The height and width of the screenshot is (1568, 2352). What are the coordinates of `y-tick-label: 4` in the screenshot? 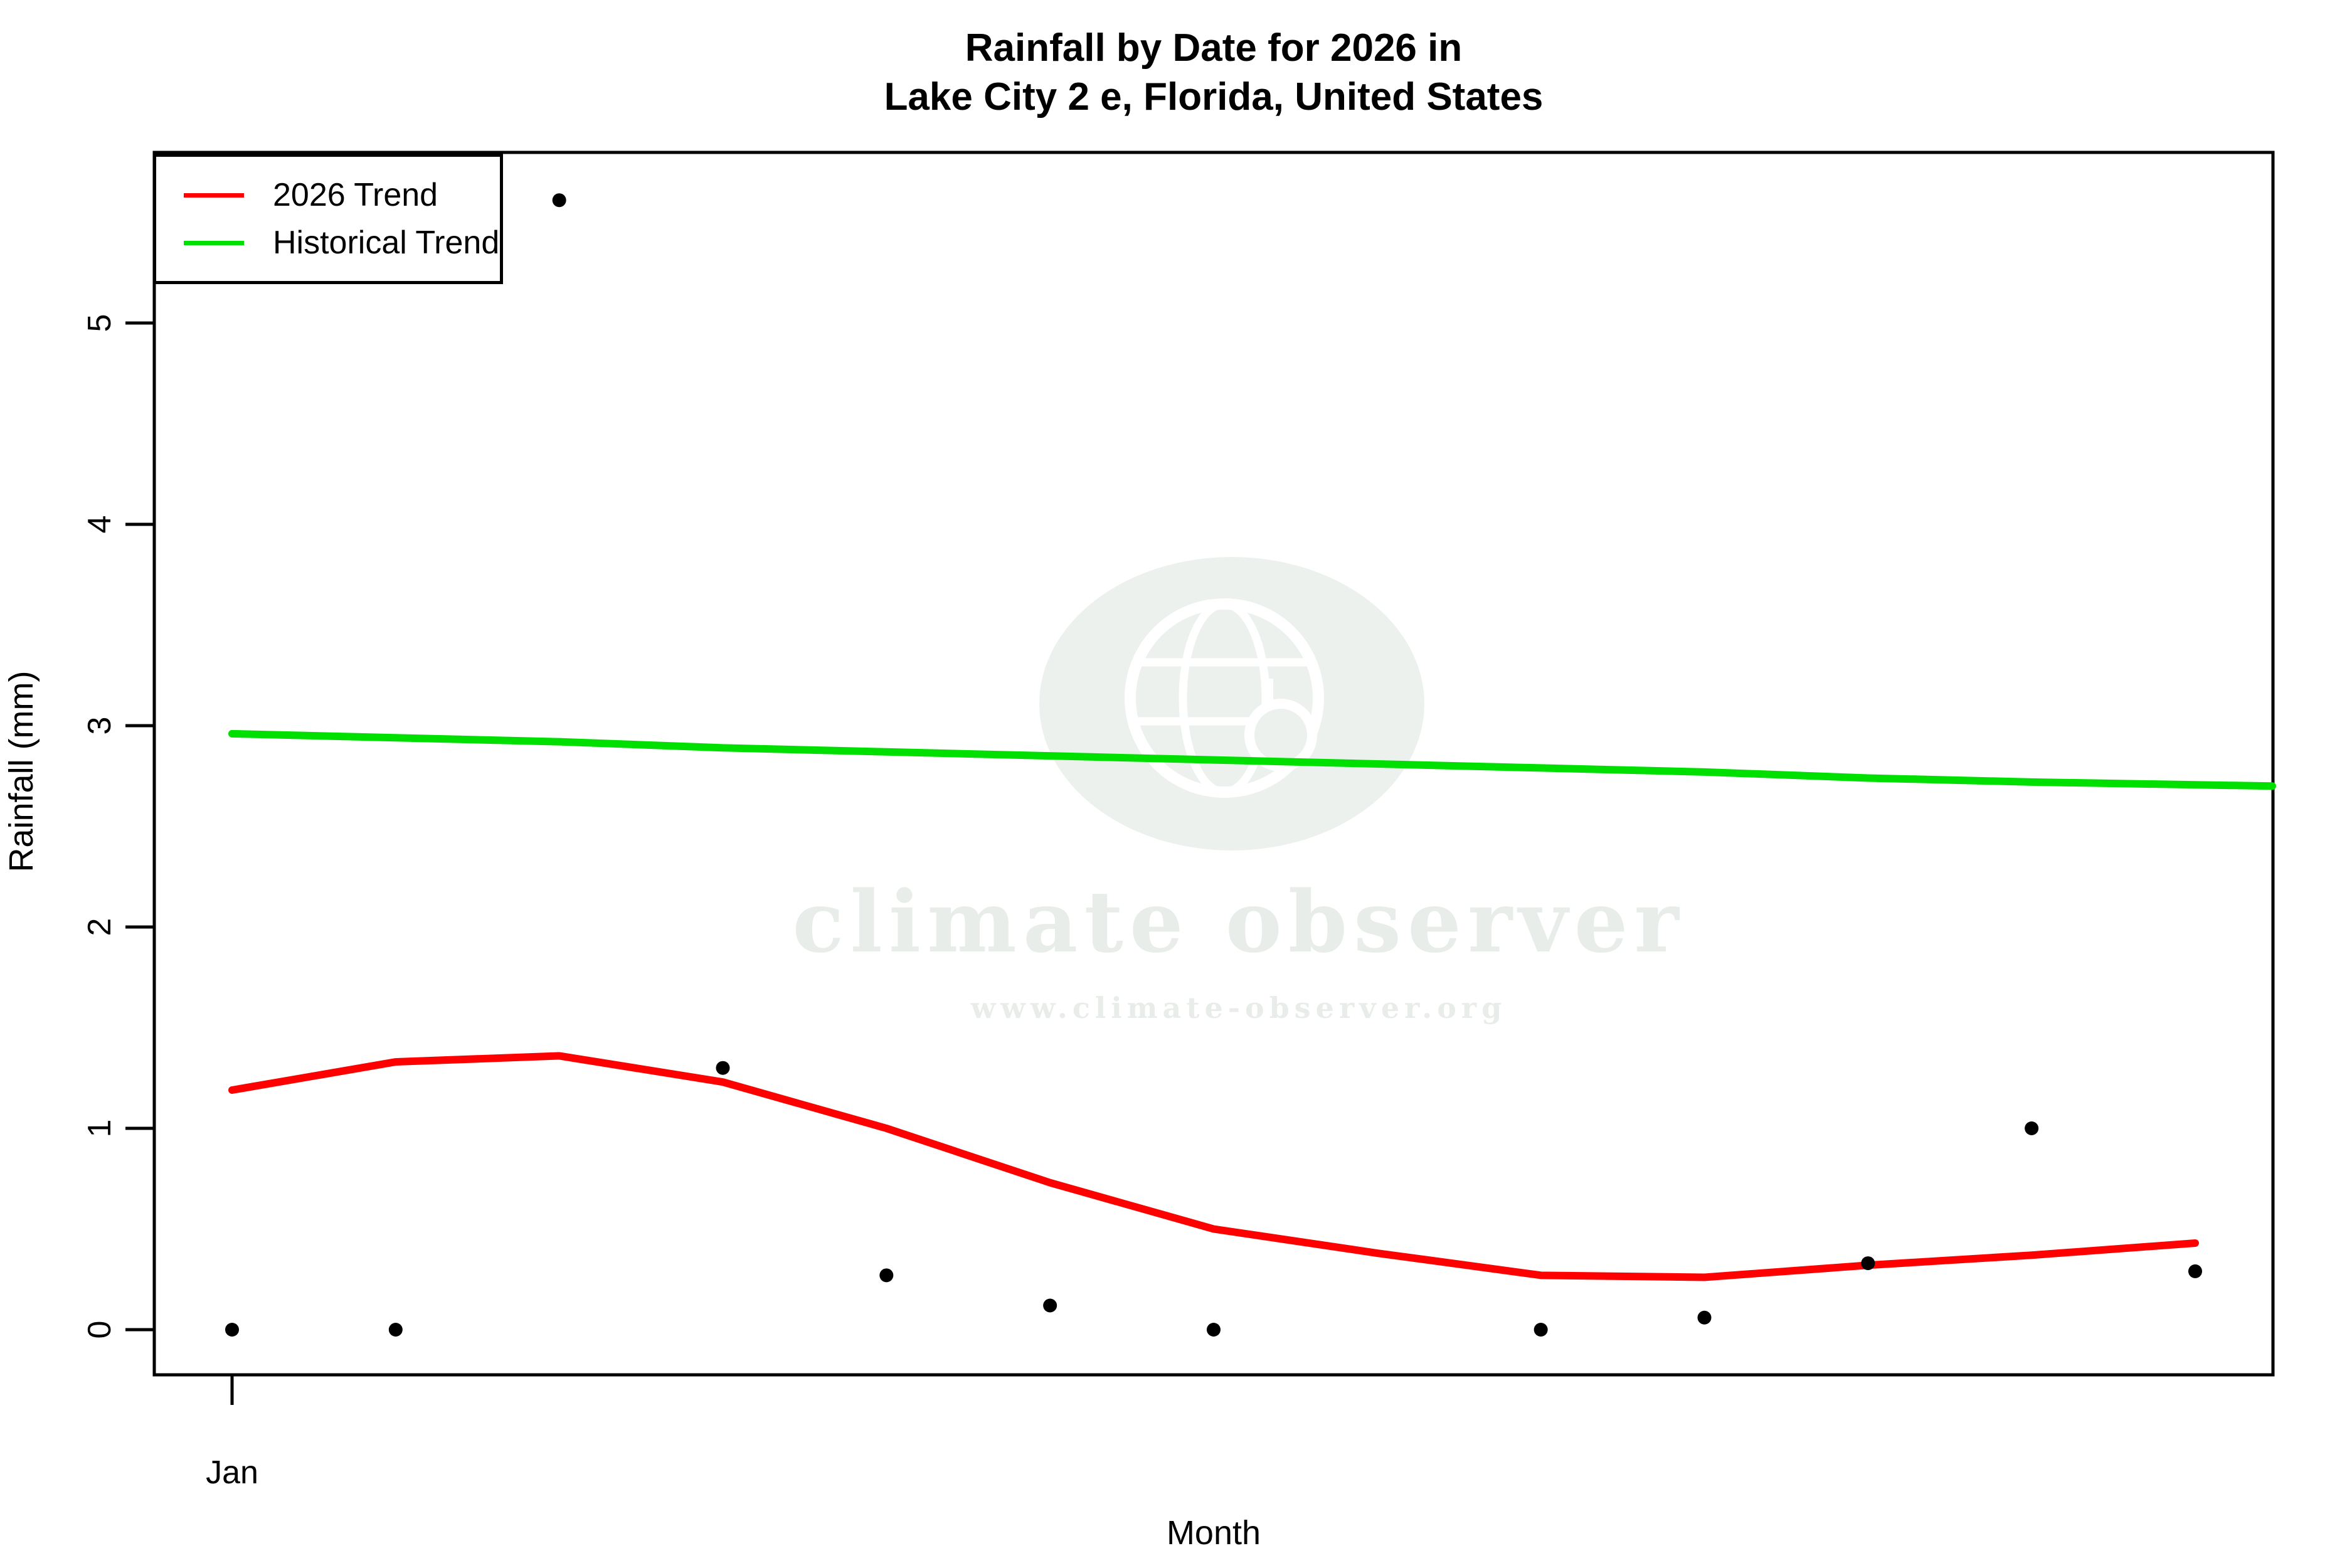 It's located at (100, 525).